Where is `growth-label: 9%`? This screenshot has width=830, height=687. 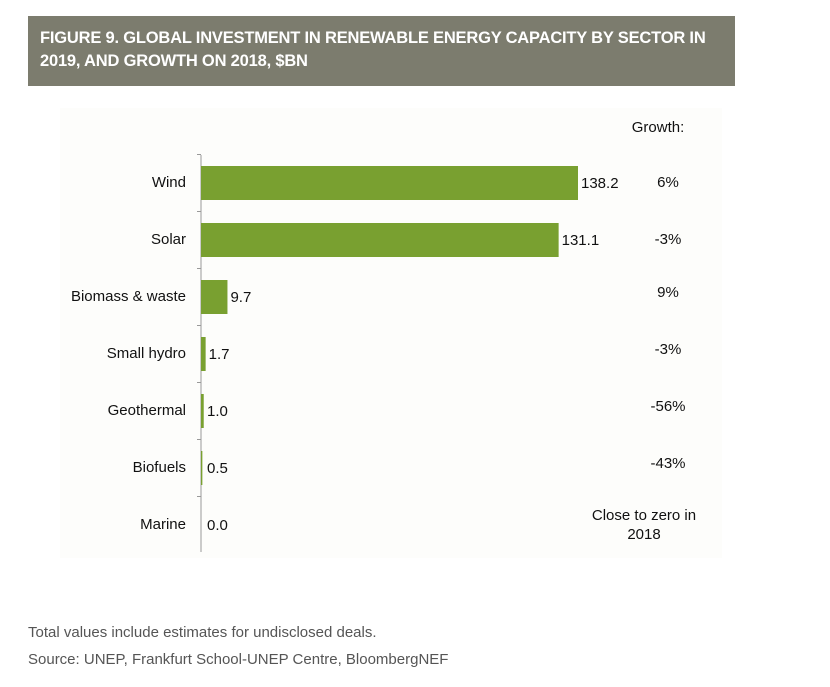 growth-label: 9% is located at coordinates (668, 292).